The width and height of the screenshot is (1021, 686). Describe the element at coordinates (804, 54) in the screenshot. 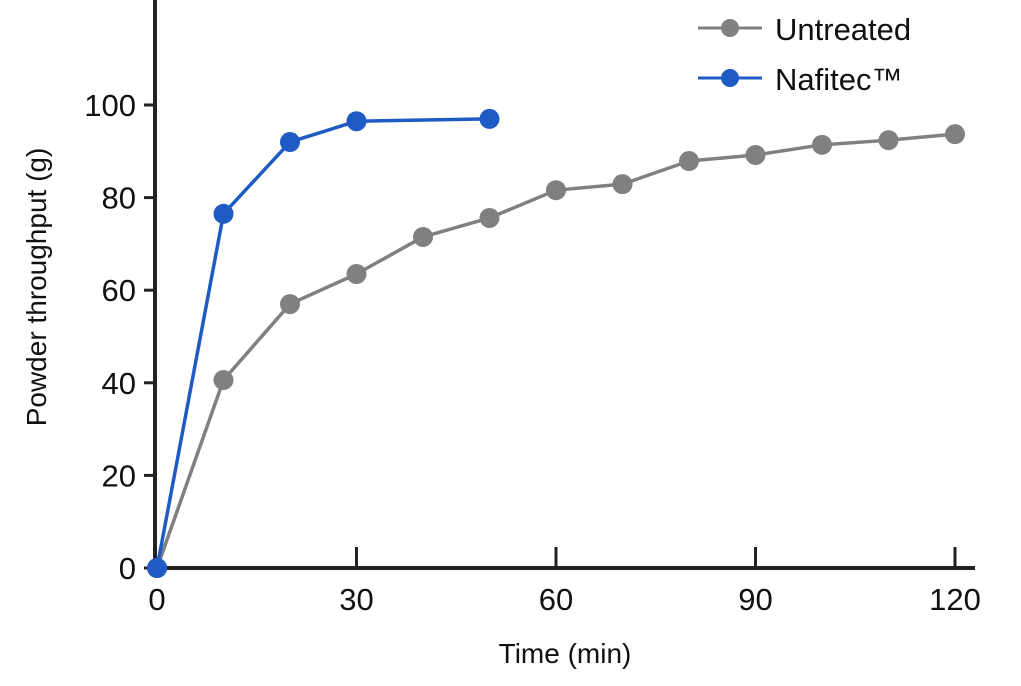

I see `legend: Untreated Nafitec™` at that location.